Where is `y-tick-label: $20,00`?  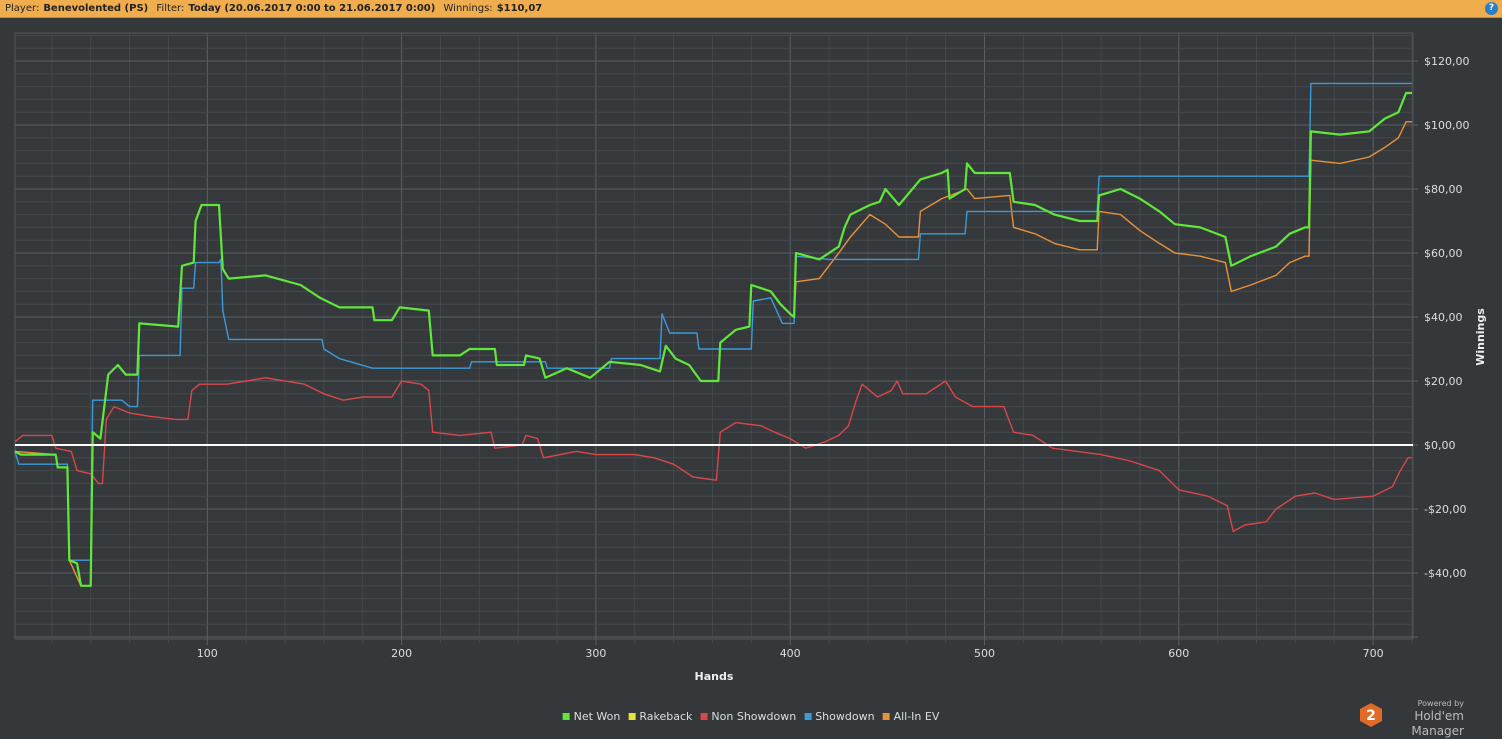
y-tick-label: $20,00 is located at coordinates (1443, 381).